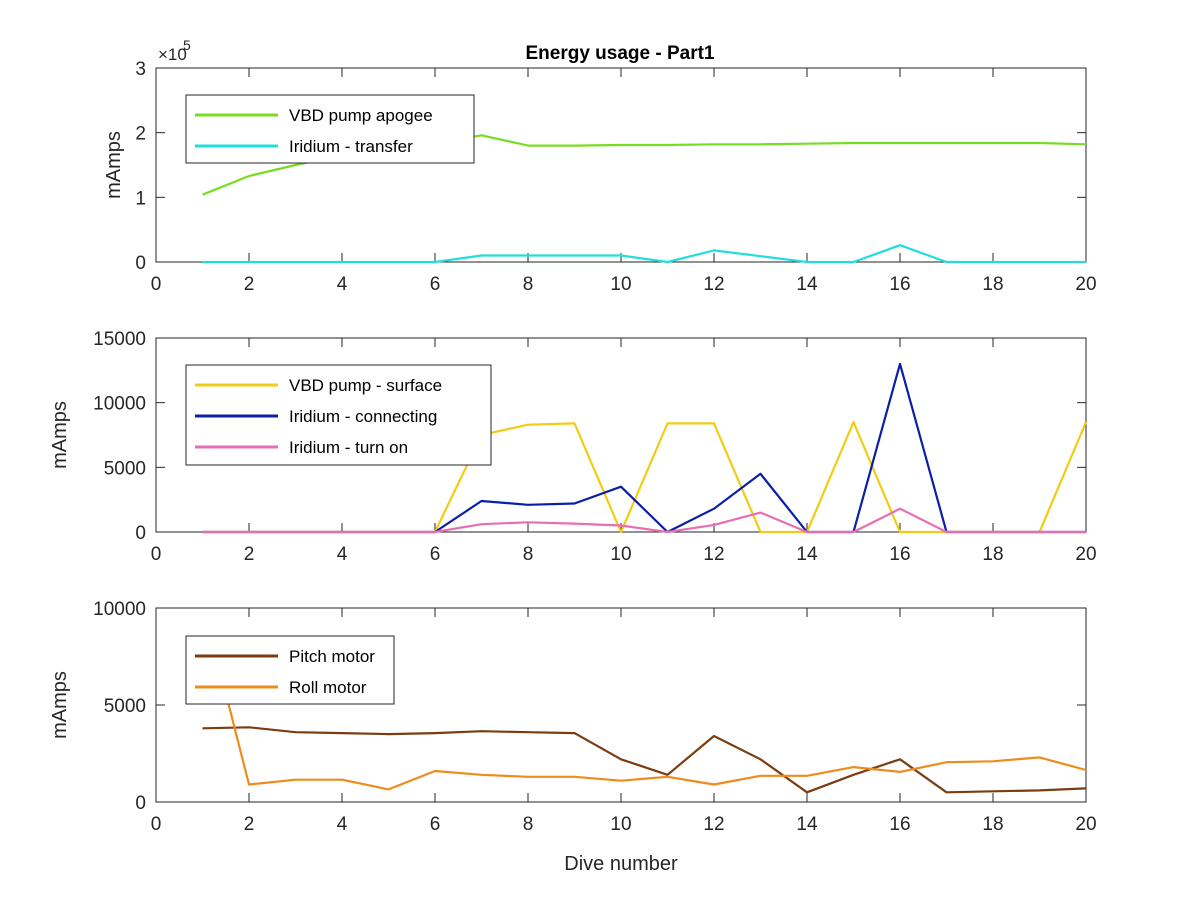 The width and height of the screenshot is (1200, 900). I want to click on legend: VBD pump apogee Iridium - transfer, so click(330, 129).